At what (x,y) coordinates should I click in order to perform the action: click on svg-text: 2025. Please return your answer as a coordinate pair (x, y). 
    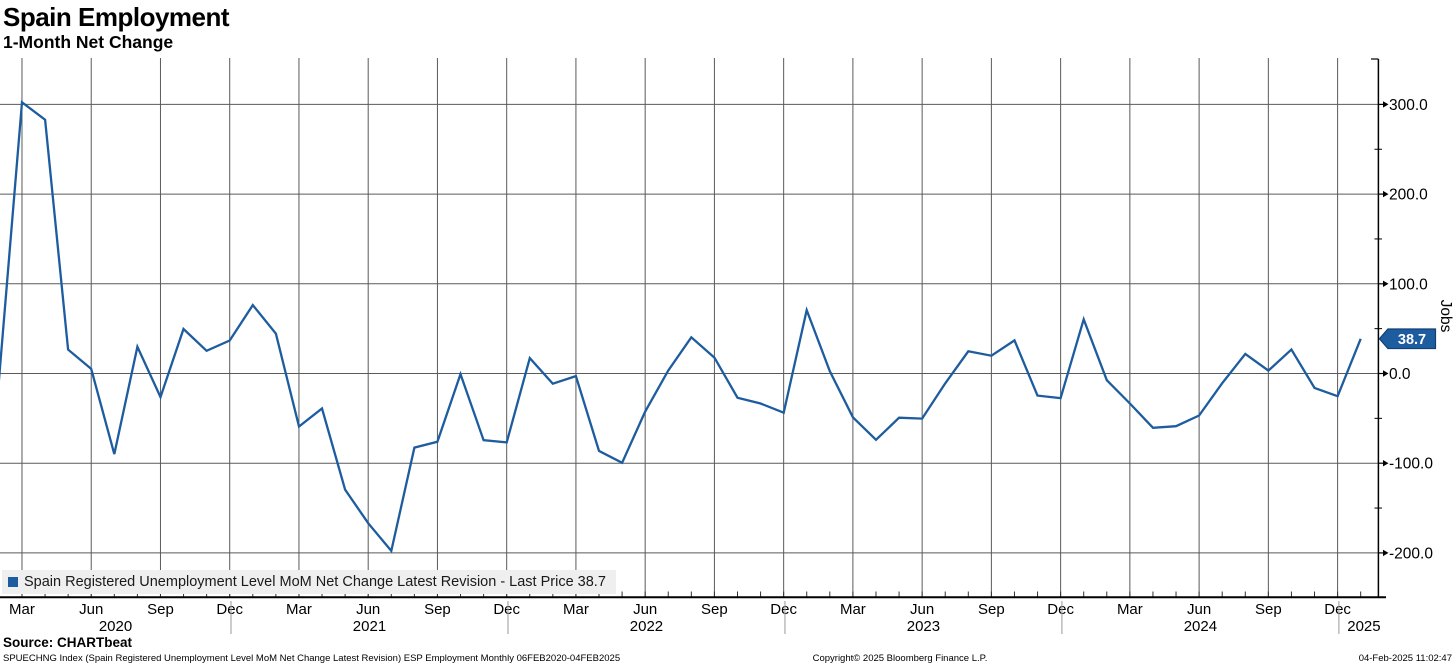
    Looking at the image, I should click on (1363, 626).